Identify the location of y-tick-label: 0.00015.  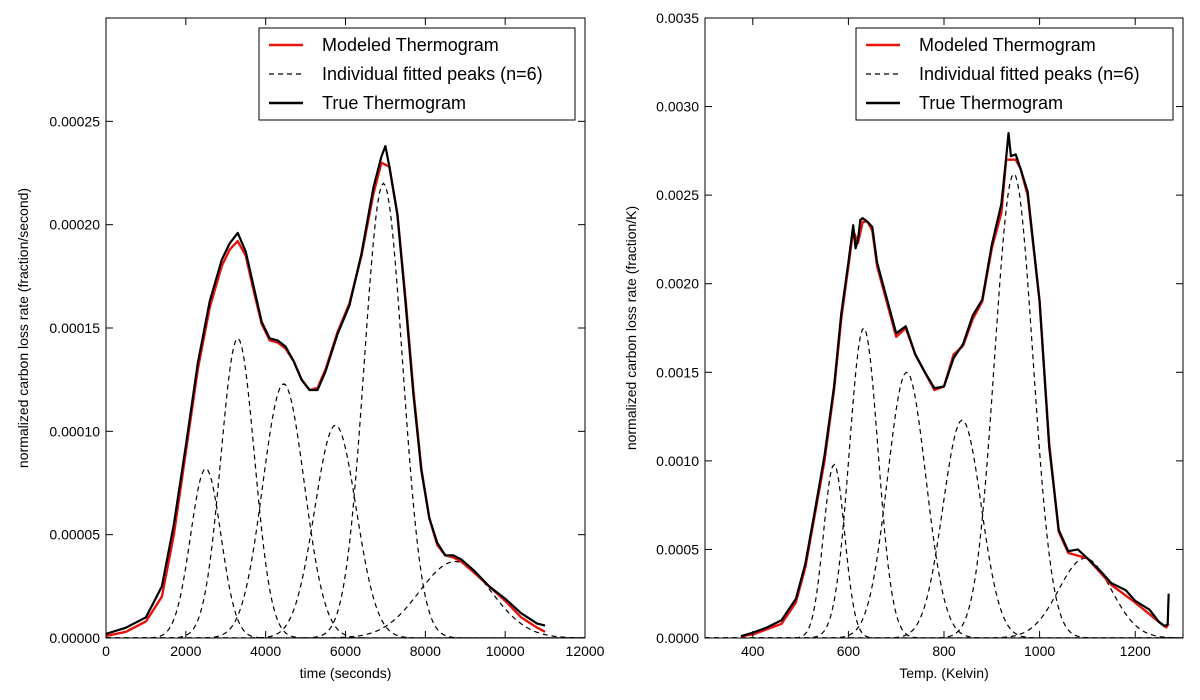
(74, 328).